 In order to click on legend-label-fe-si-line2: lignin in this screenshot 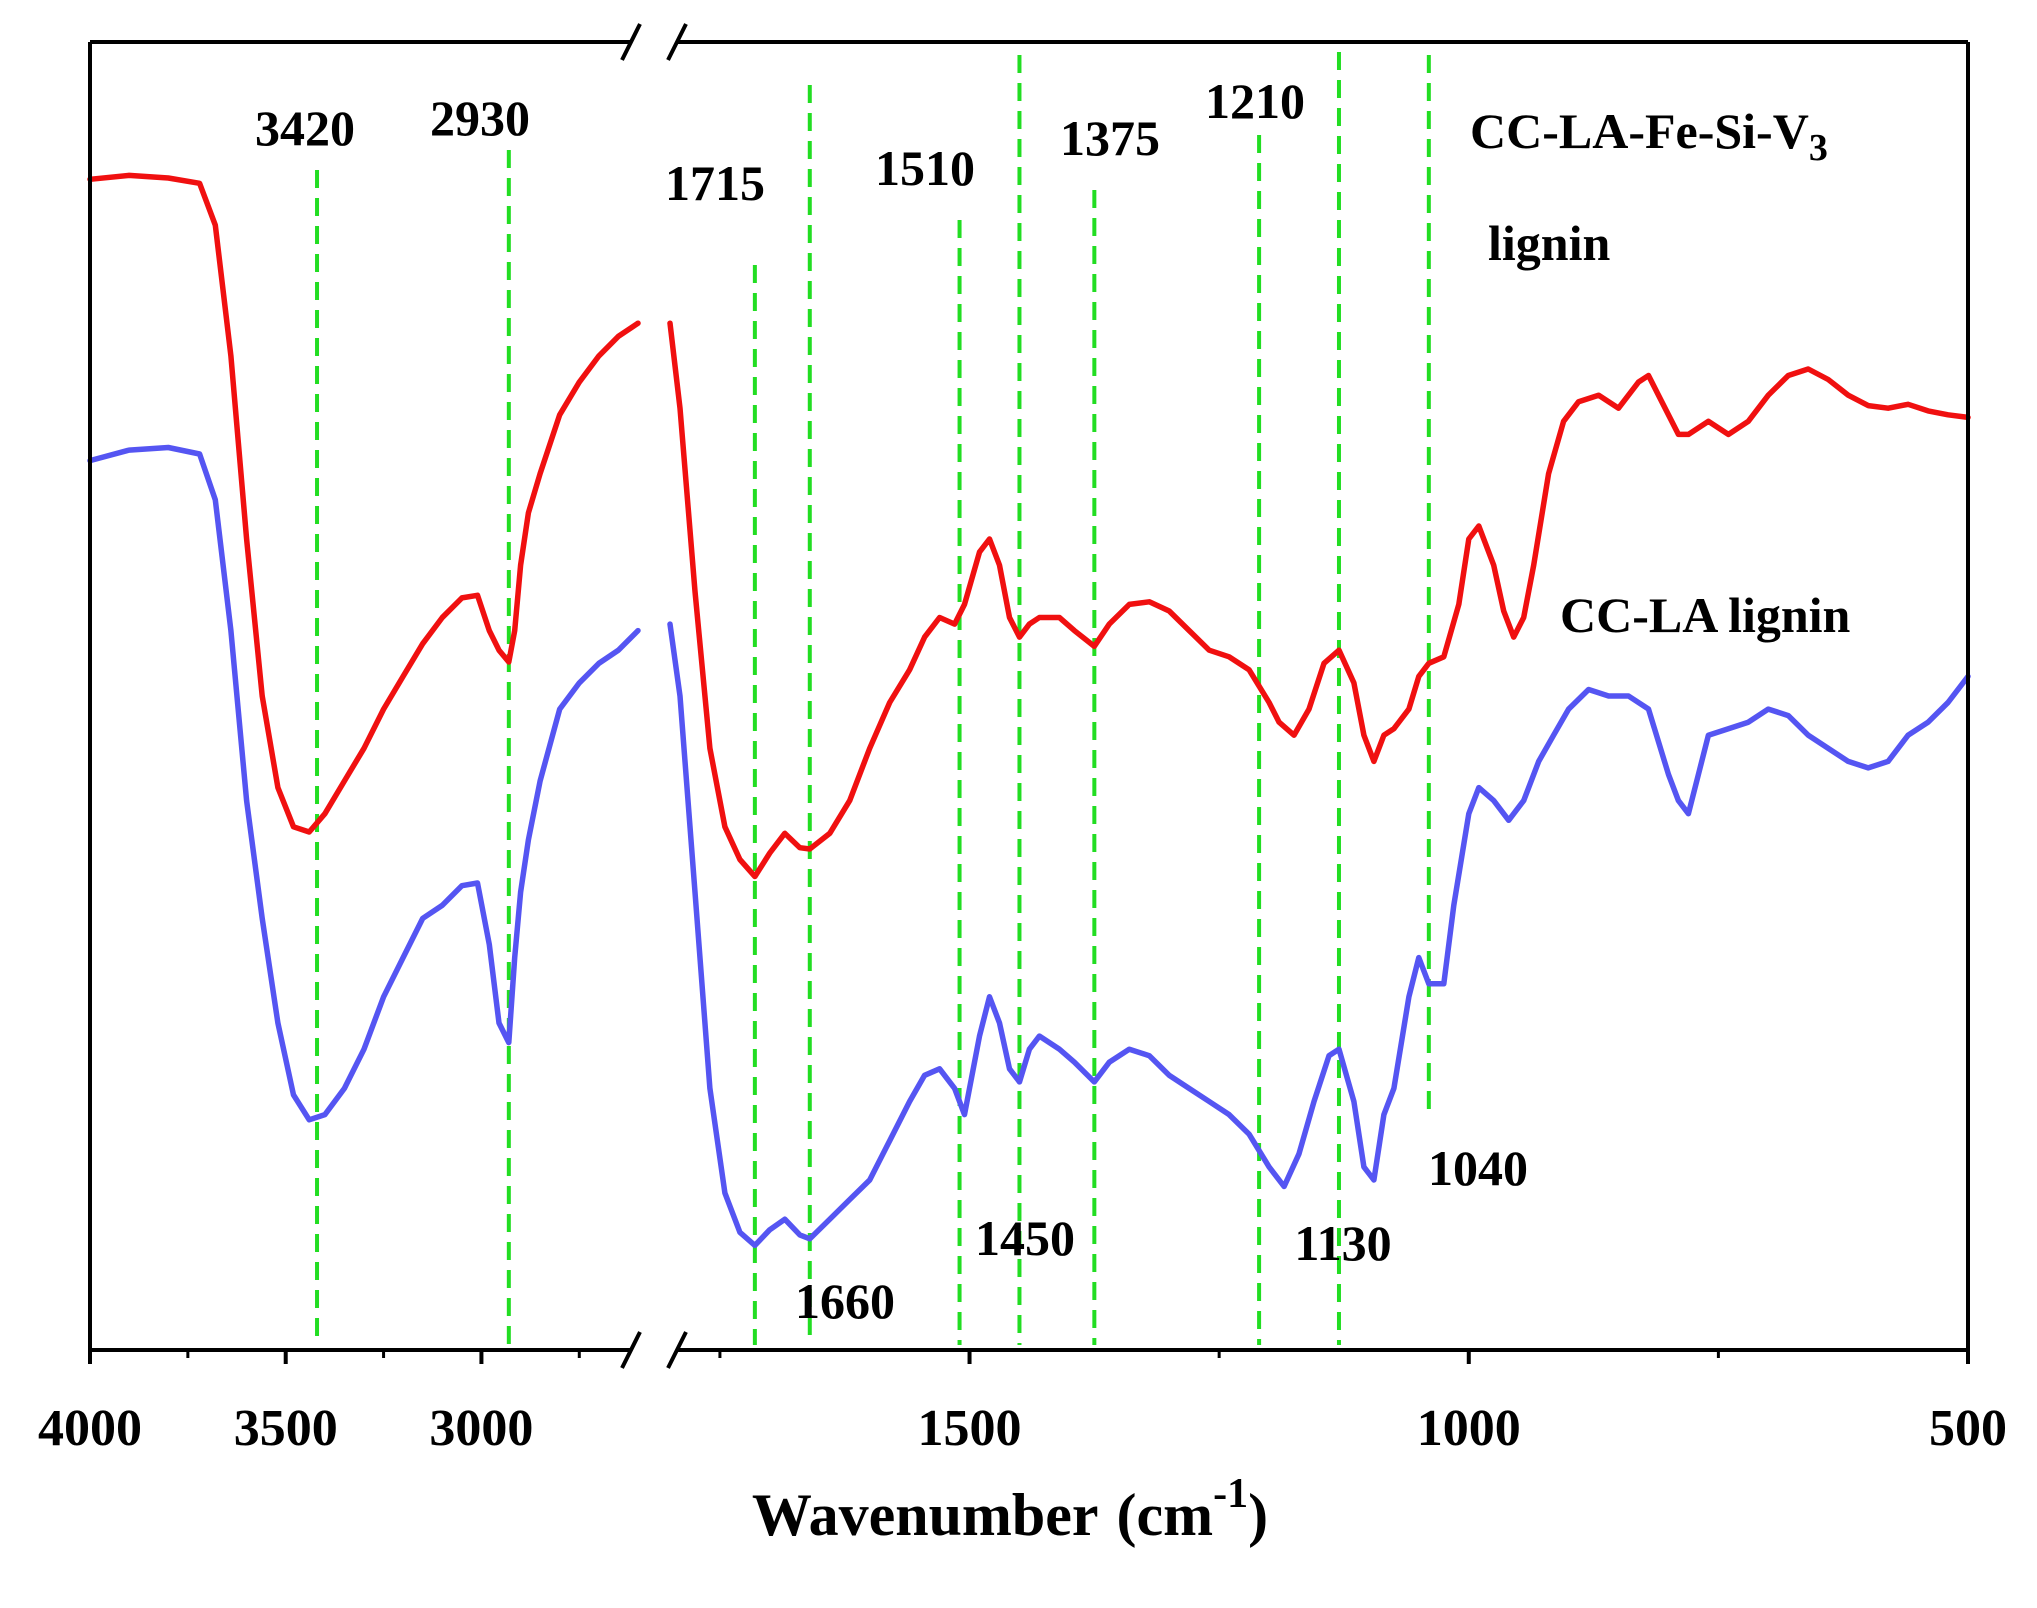, I will do `click(1549, 243)`.